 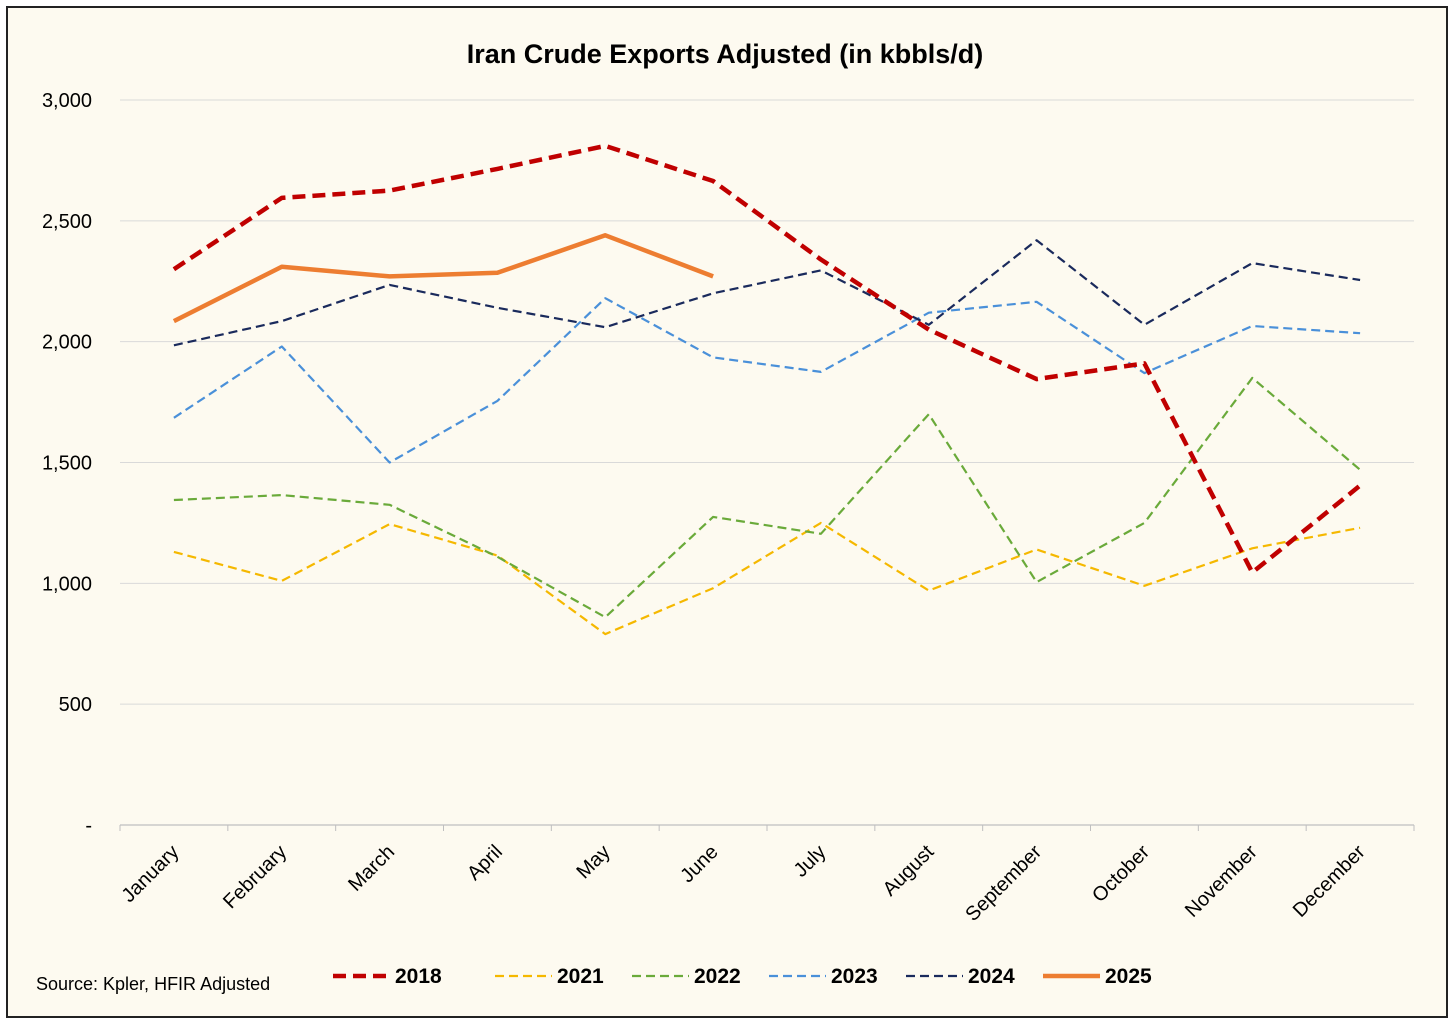 What do you see at coordinates (549, 976) in the screenshot?
I see `legend-item-2021: 2021` at bounding box center [549, 976].